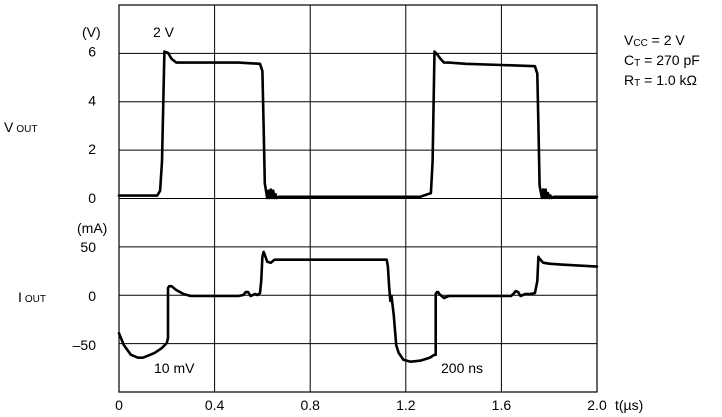 This screenshot has height=417, width=722. I want to click on x-tick-labels: 0 0.4 0.8 1.2 1.6 2.0, so click(361, 405).